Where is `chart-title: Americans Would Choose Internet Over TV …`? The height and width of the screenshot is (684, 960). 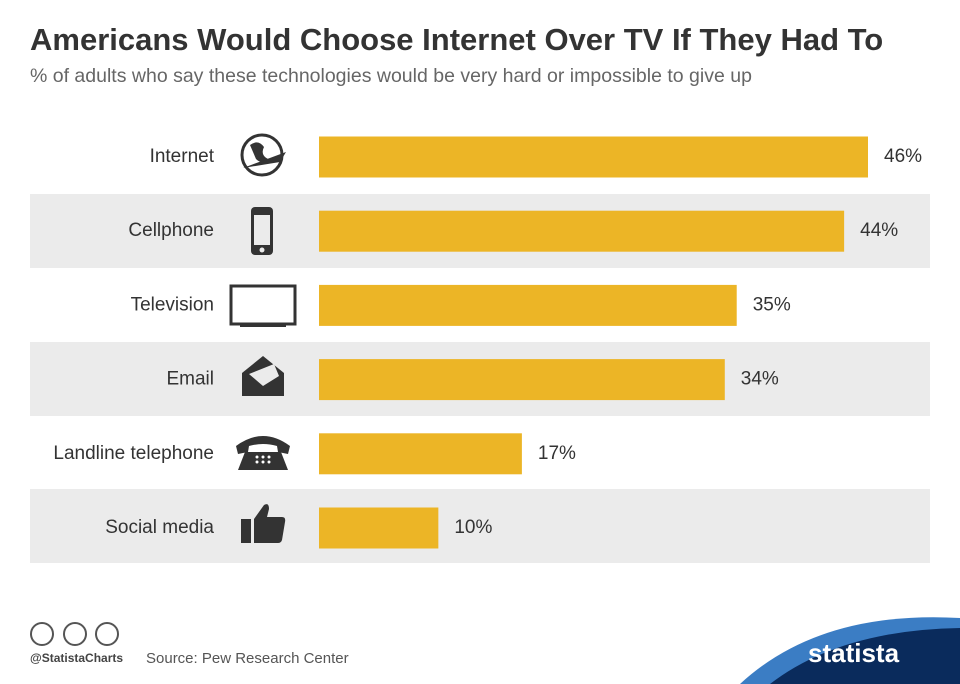 chart-title: Americans Would Choose Internet Over TV … is located at coordinates (456, 39).